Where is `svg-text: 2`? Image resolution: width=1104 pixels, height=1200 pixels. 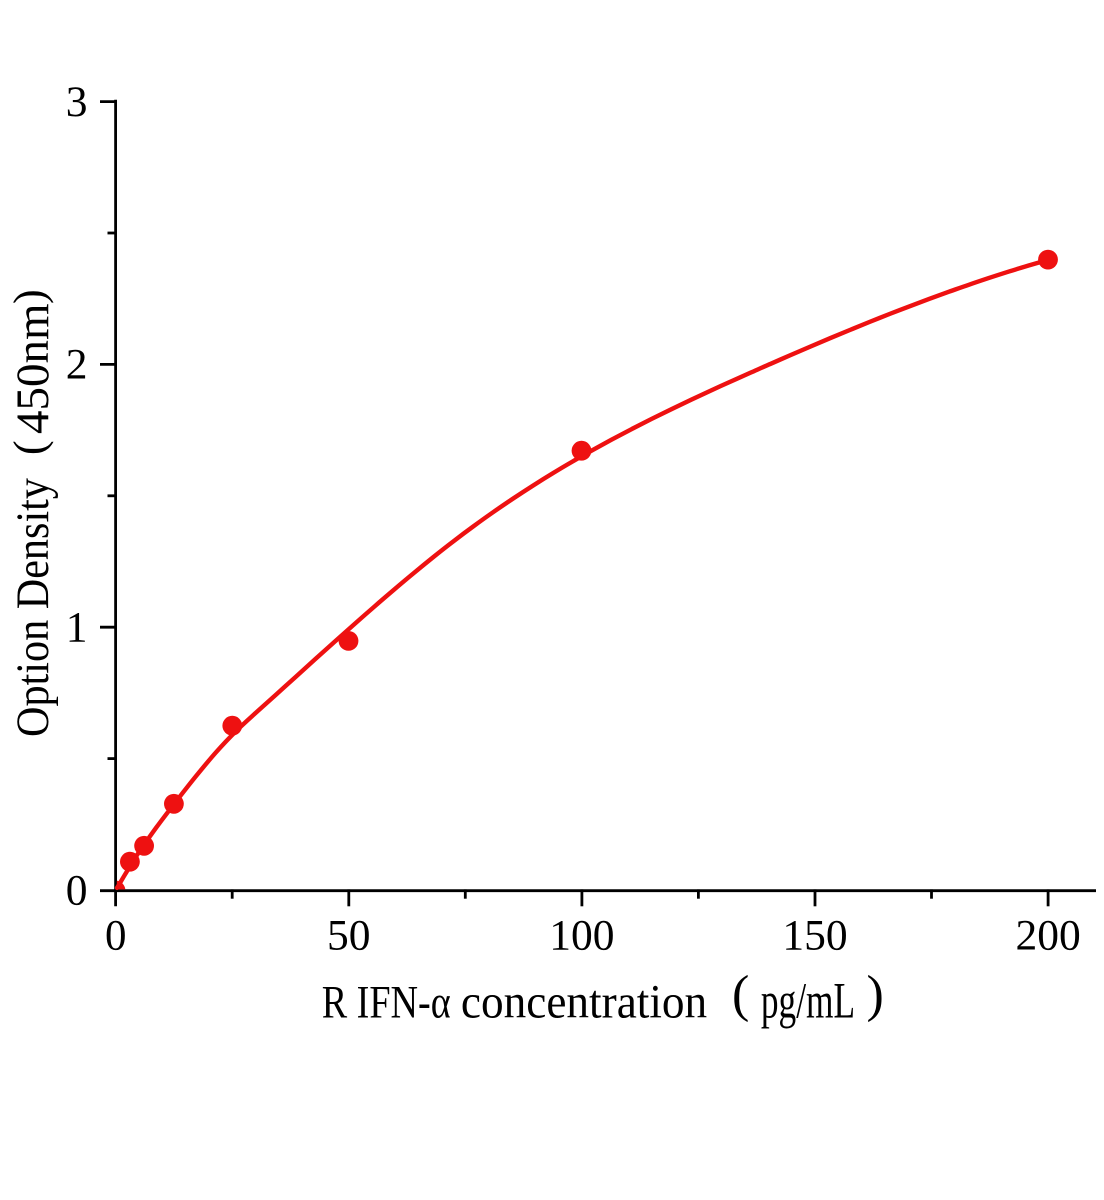 svg-text: 2 is located at coordinates (77, 365).